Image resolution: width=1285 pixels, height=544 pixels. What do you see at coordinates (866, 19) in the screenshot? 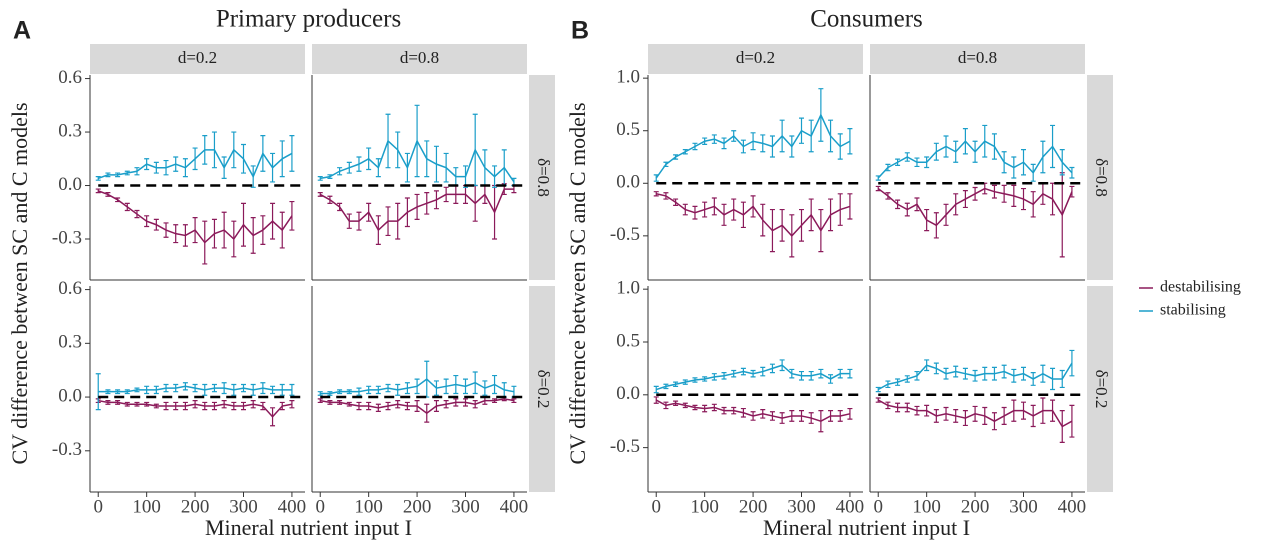
I see `panel-title: Consumers` at bounding box center [866, 19].